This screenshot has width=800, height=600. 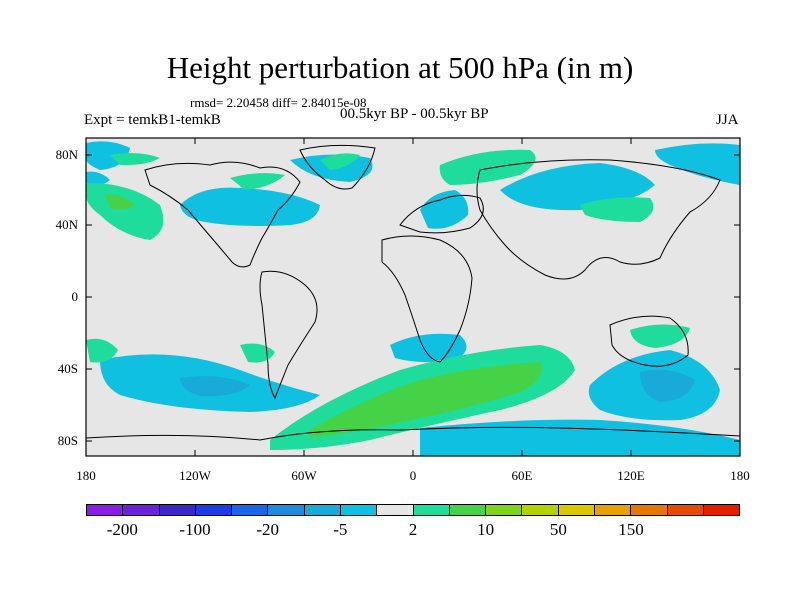 I want to click on colorbar-label: 2, so click(x=413, y=529).